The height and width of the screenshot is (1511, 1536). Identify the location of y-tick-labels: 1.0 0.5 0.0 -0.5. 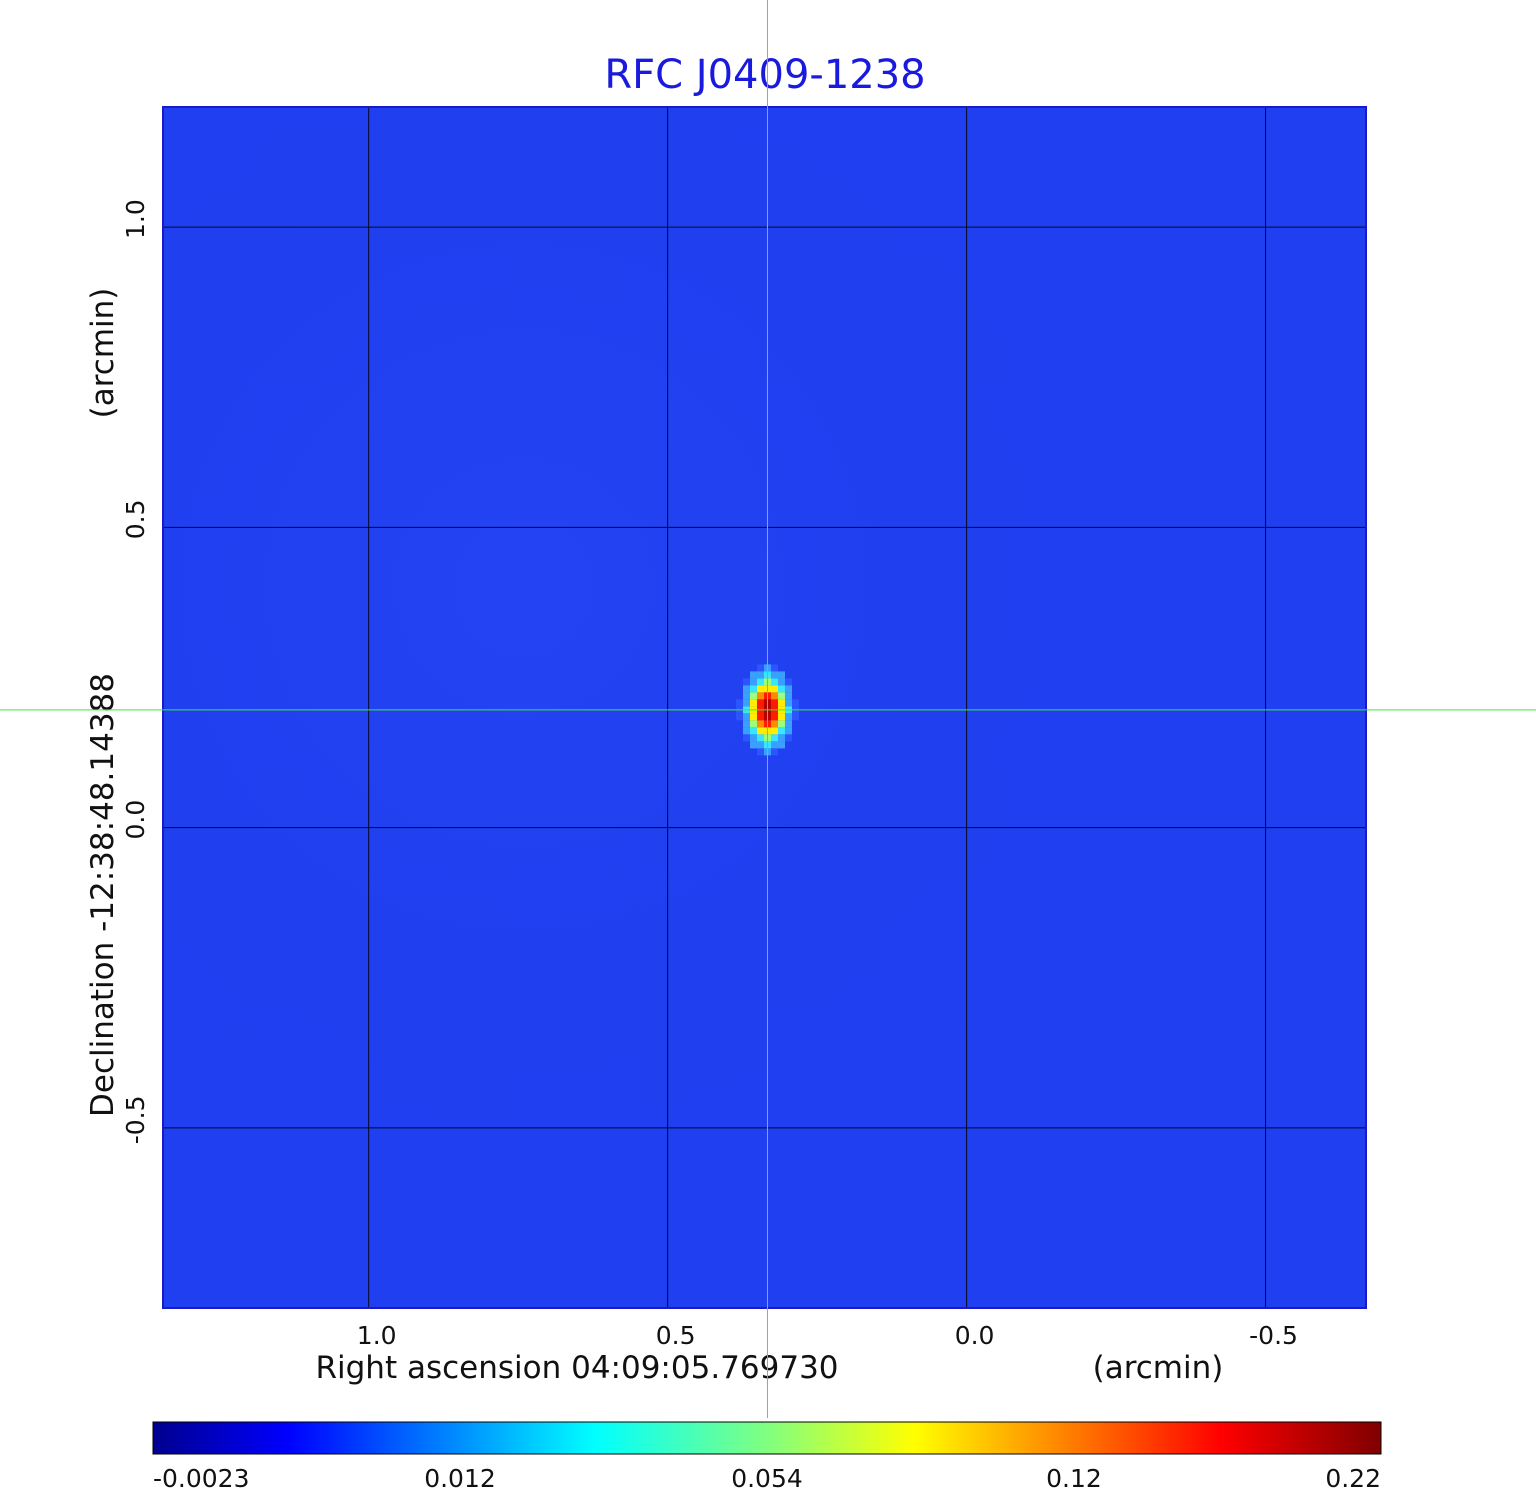
(135, 671).